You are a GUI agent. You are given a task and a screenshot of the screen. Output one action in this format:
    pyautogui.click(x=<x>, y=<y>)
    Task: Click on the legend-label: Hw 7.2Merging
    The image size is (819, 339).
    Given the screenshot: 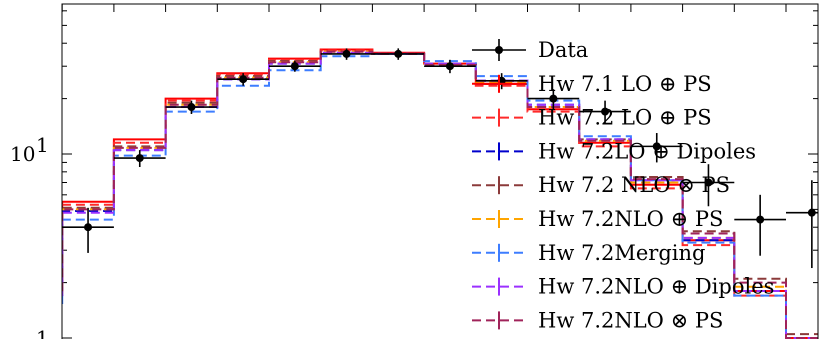 What is the action you would take?
    pyautogui.click(x=621, y=253)
    